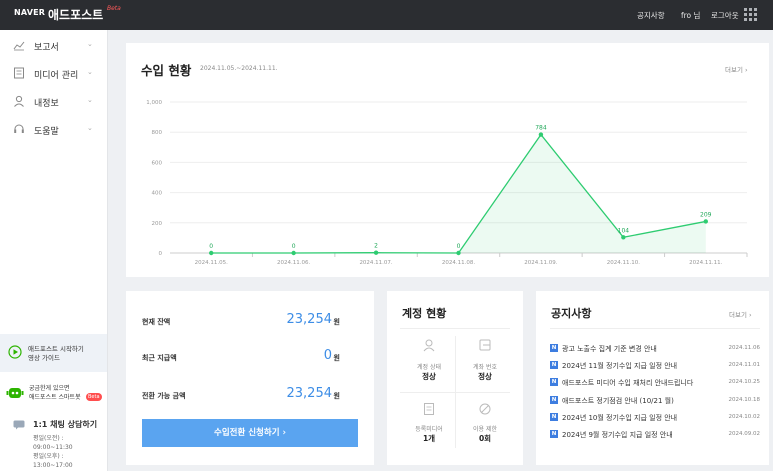 This screenshot has height=471, width=773. Describe the element at coordinates (293, 263) in the screenshot. I see `x-tick-label: 2024.11.06.` at that location.